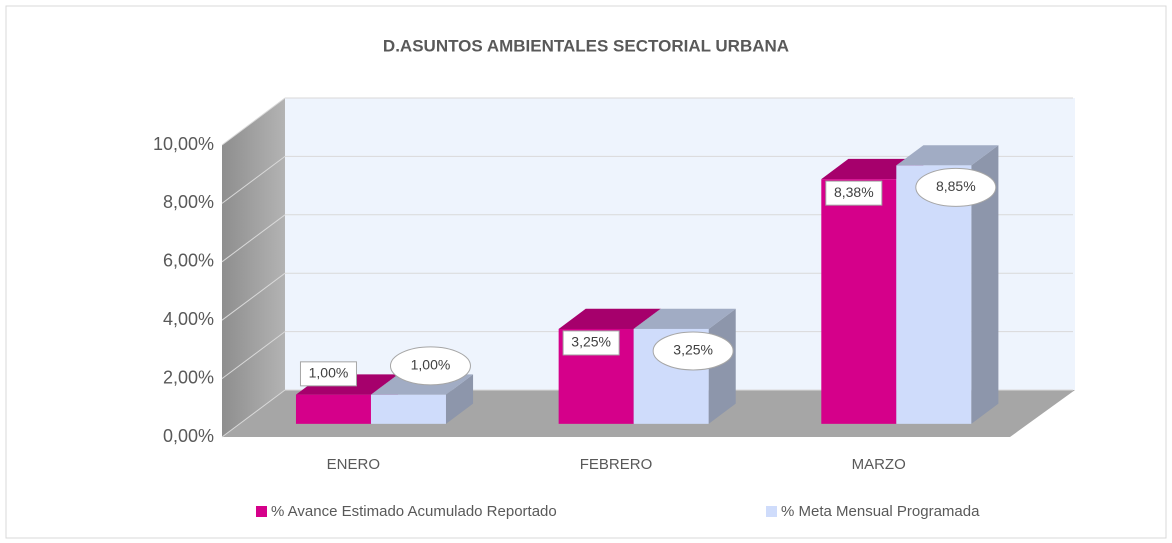 The width and height of the screenshot is (1172, 543). What do you see at coordinates (188, 202) in the screenshot?
I see `y-tick-label: 8,00%` at bounding box center [188, 202].